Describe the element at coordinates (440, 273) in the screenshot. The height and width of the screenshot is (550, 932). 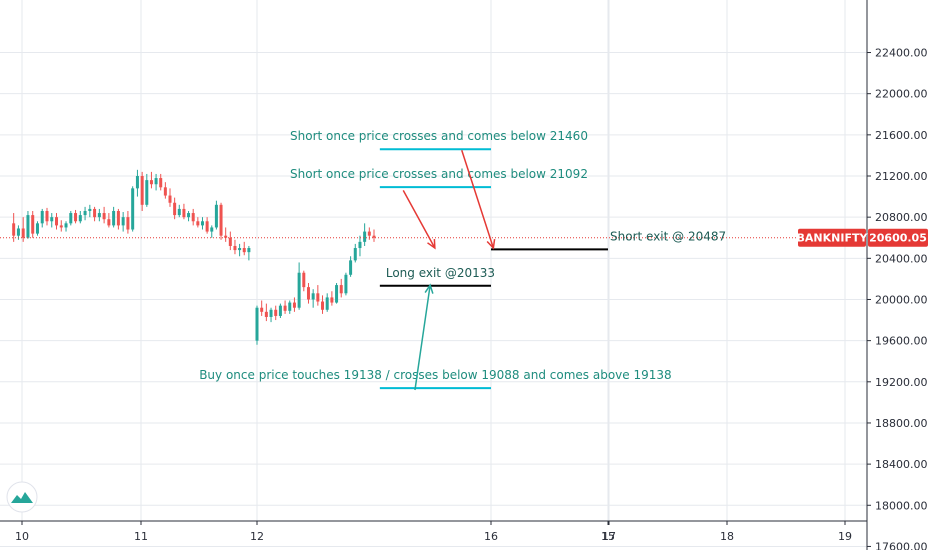
I see `level-label: Long exit @20133` at that location.